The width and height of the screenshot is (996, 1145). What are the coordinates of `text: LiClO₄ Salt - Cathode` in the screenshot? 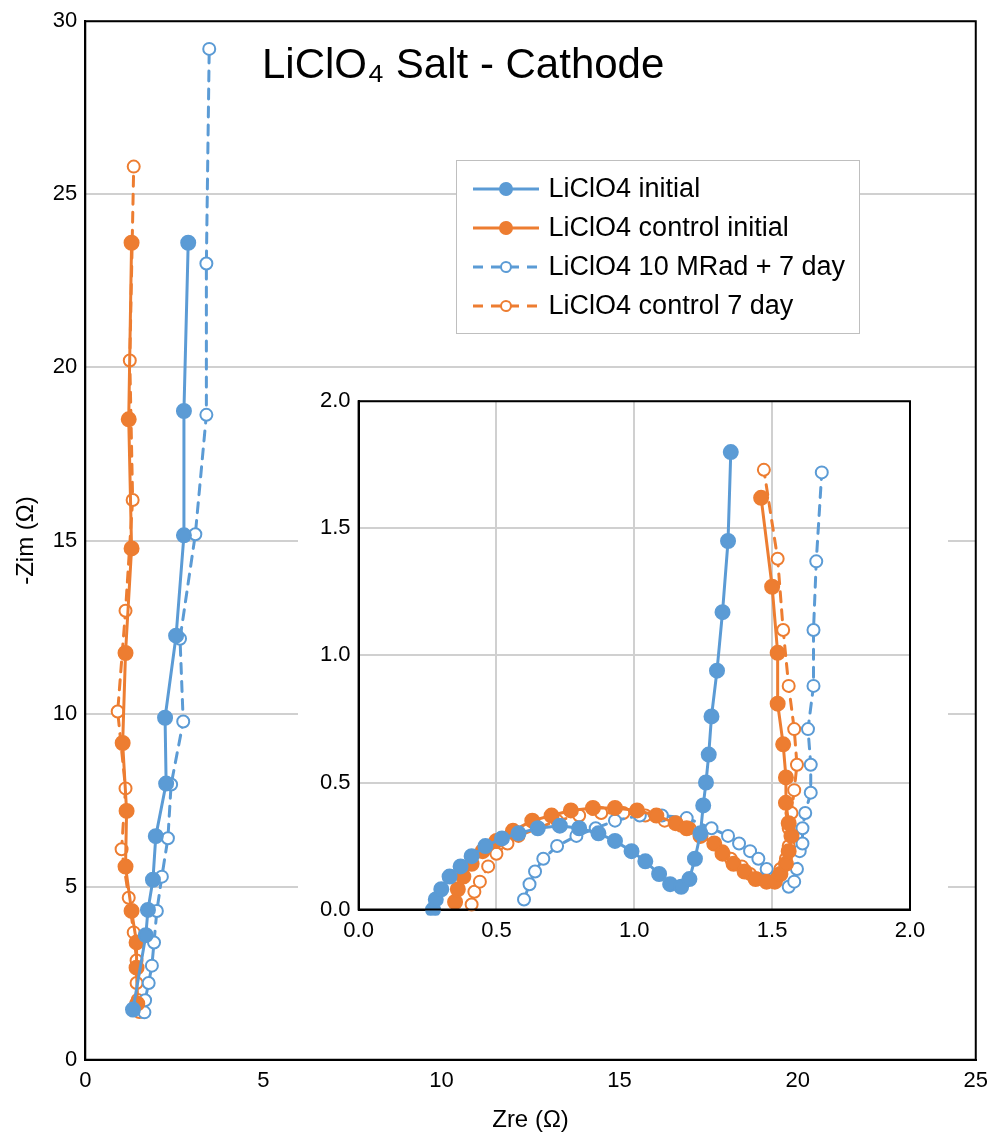 It's located at (463, 64).